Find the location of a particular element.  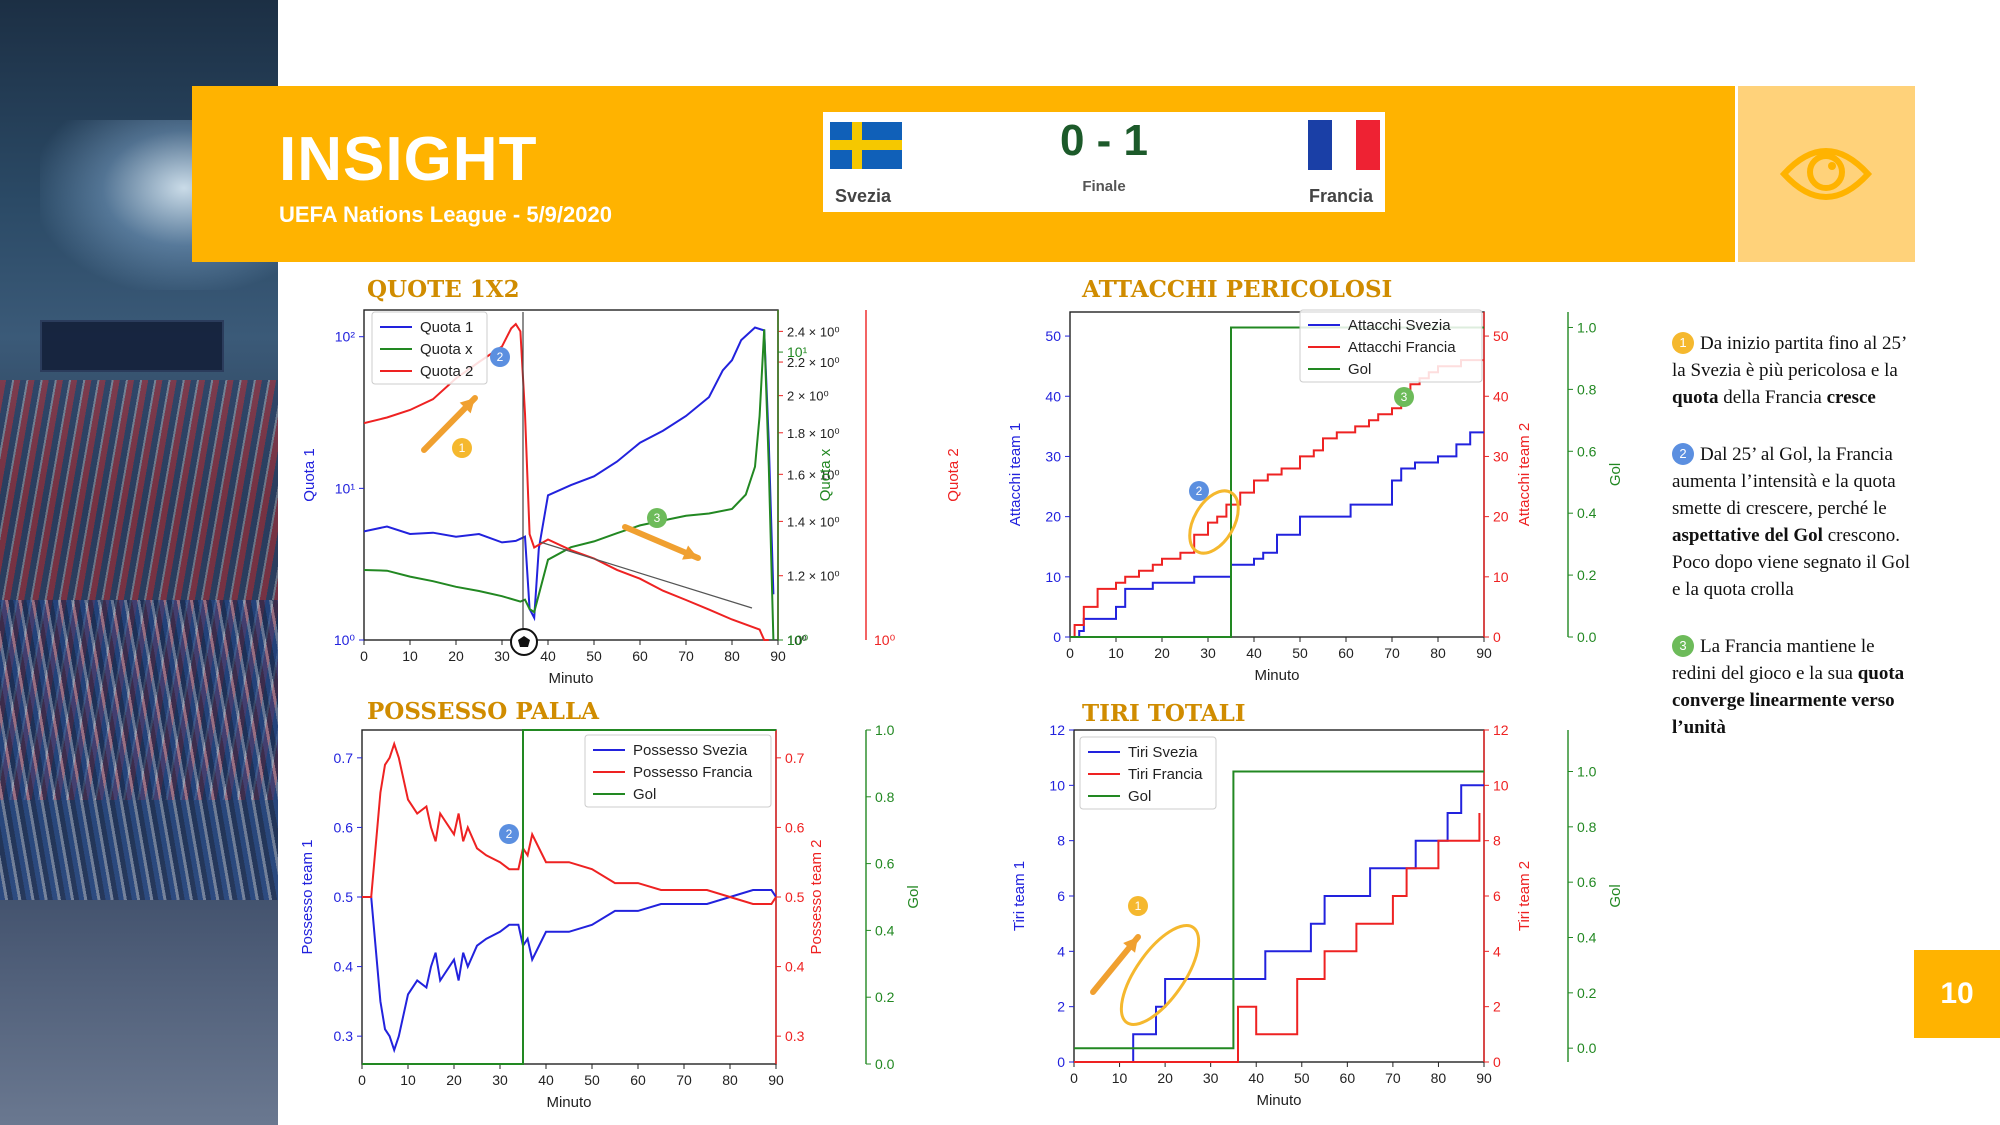

right1-axis-label: Quota 2 is located at coordinates (953, 474).